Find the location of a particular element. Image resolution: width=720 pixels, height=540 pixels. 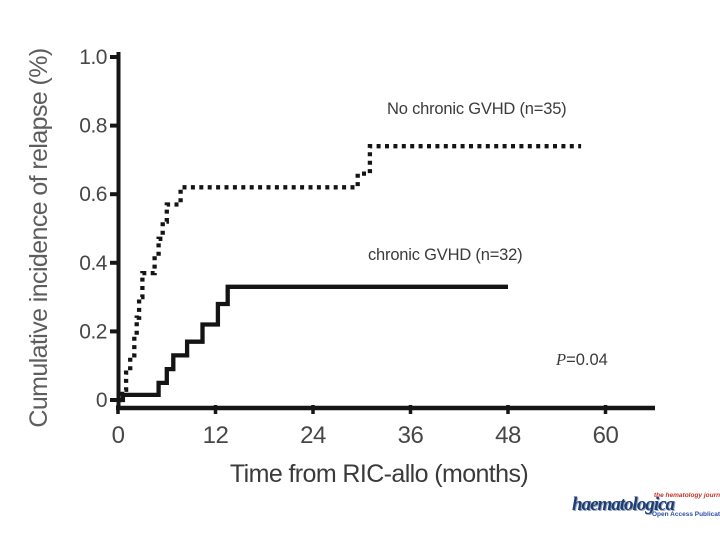

y-tick-label: 0.8 is located at coordinates (93, 126).